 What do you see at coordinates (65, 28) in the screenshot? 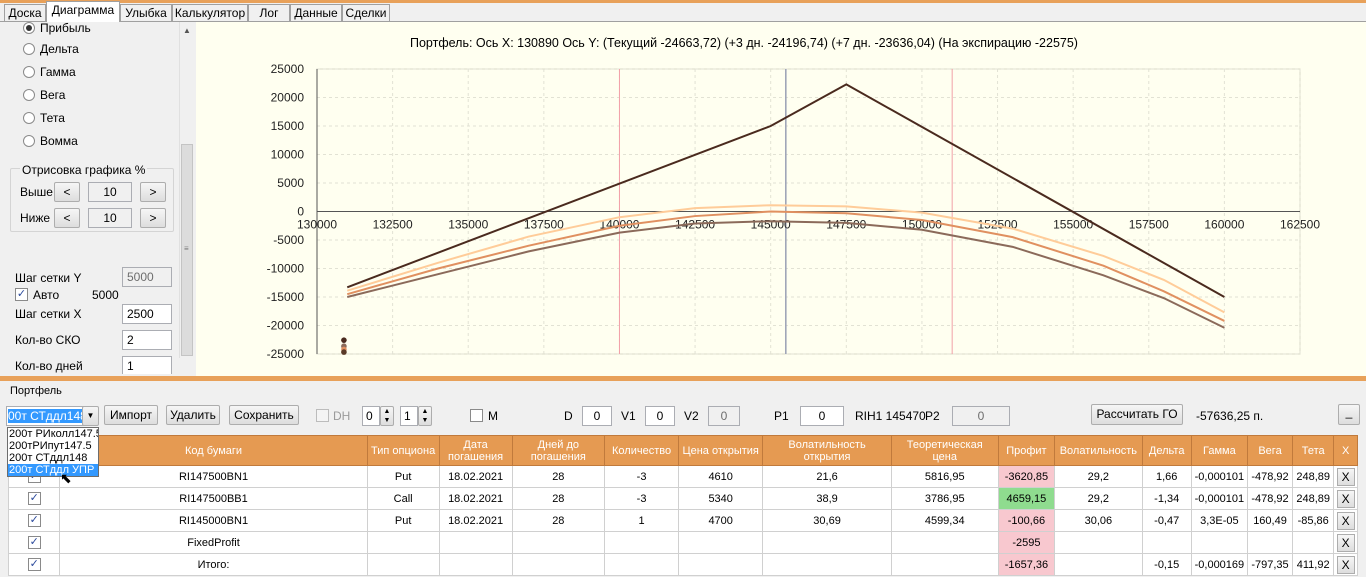
I see `radio-profit-label: Прибыль` at bounding box center [65, 28].